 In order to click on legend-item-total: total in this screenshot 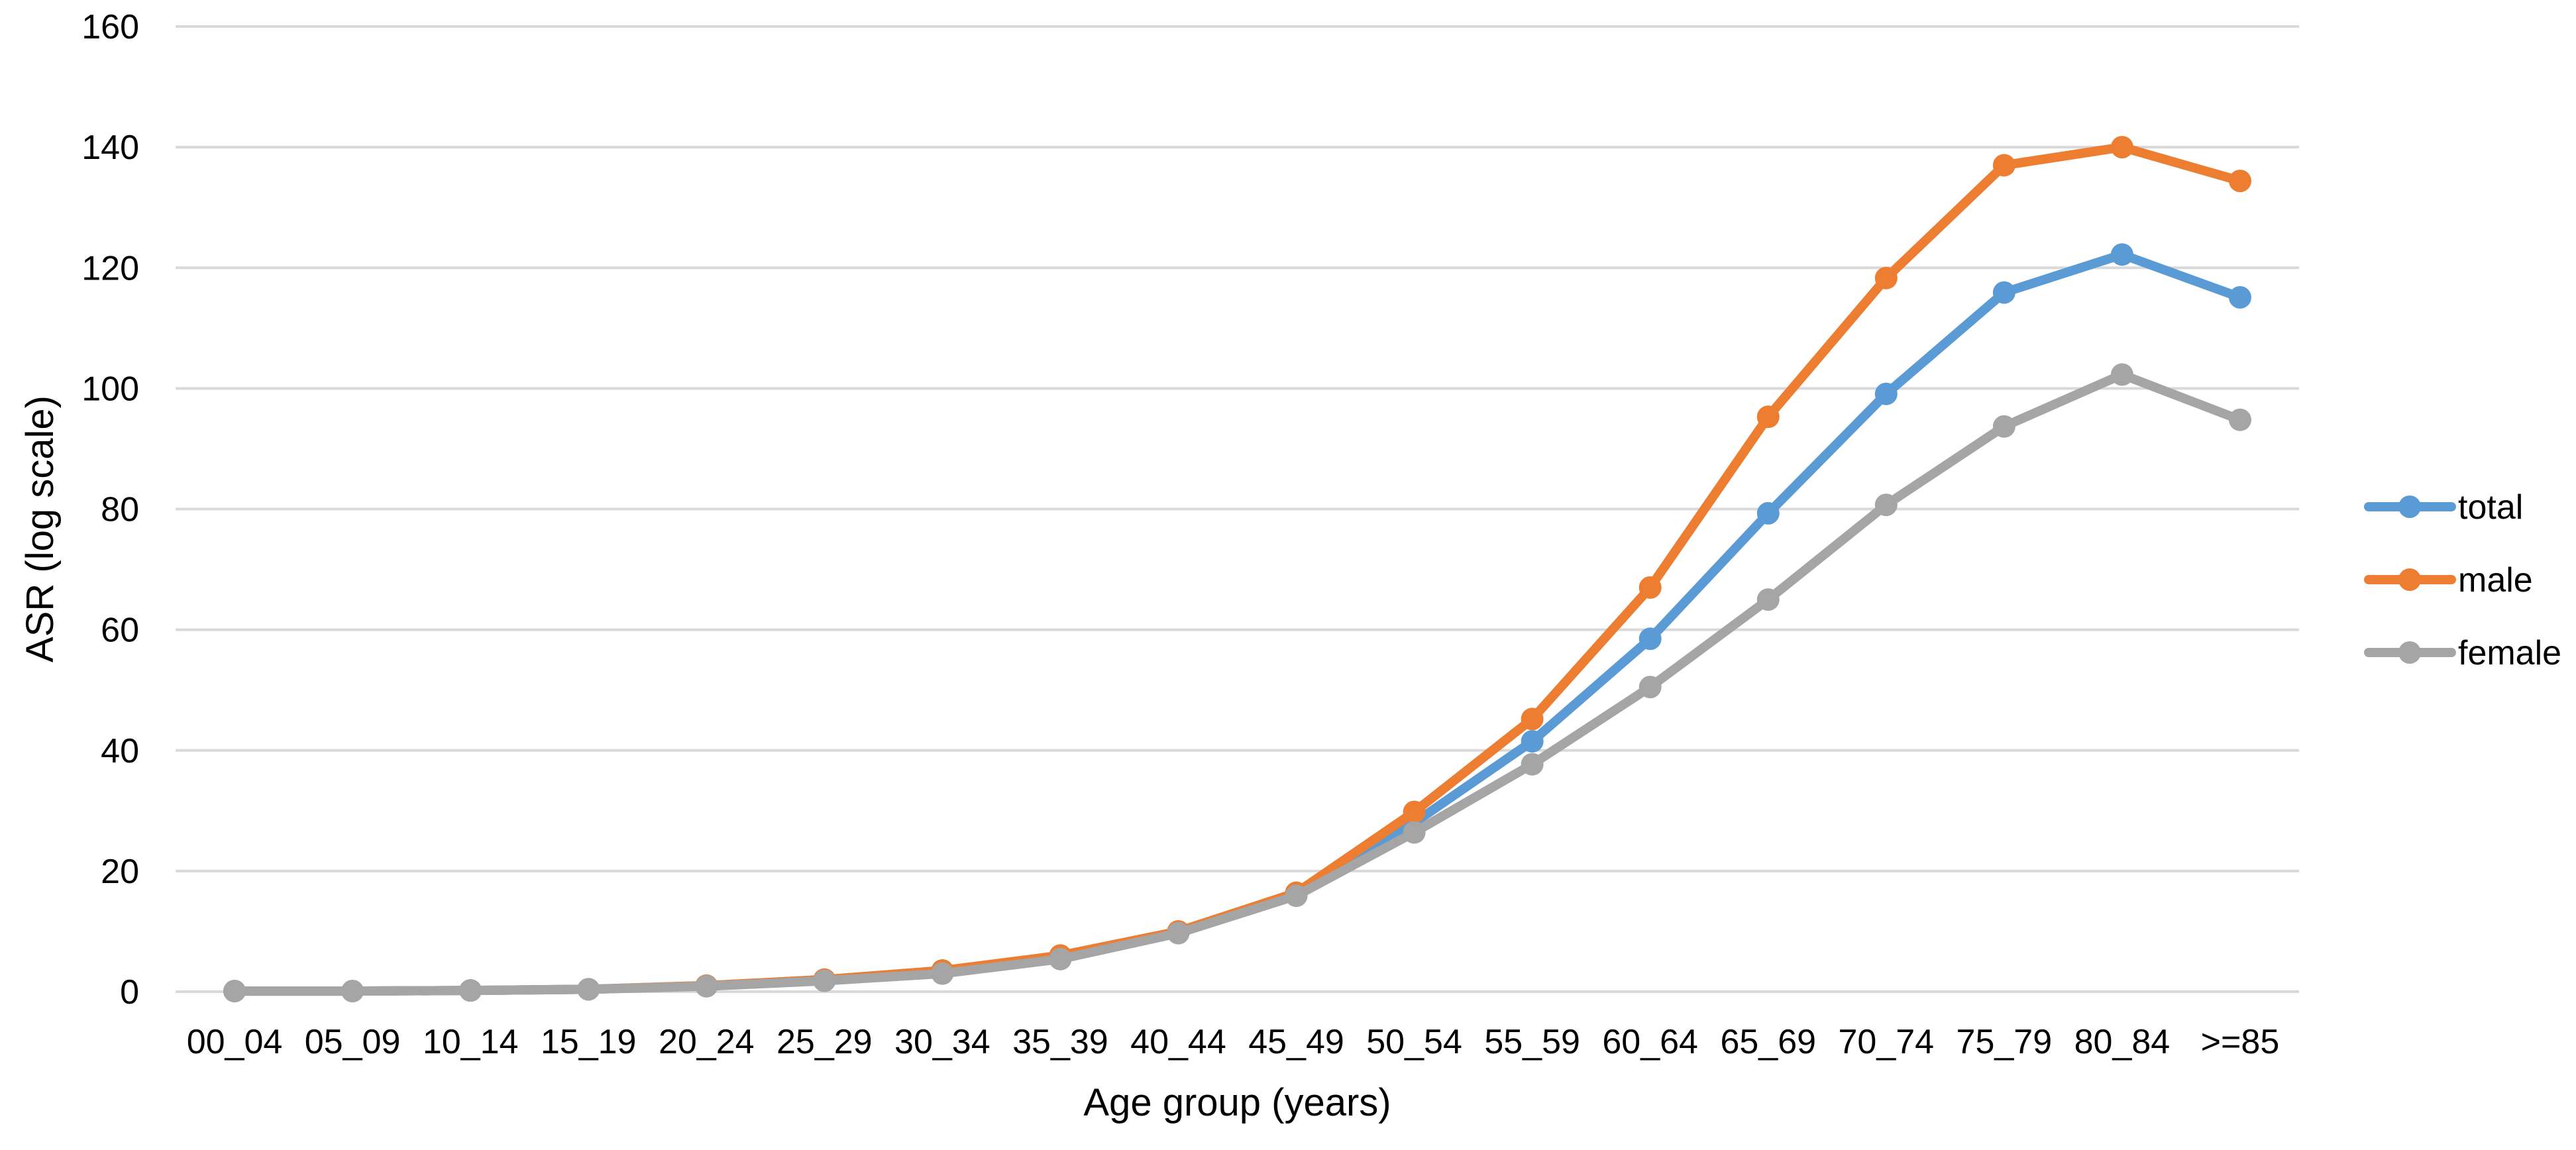, I will do `click(2443, 508)`.